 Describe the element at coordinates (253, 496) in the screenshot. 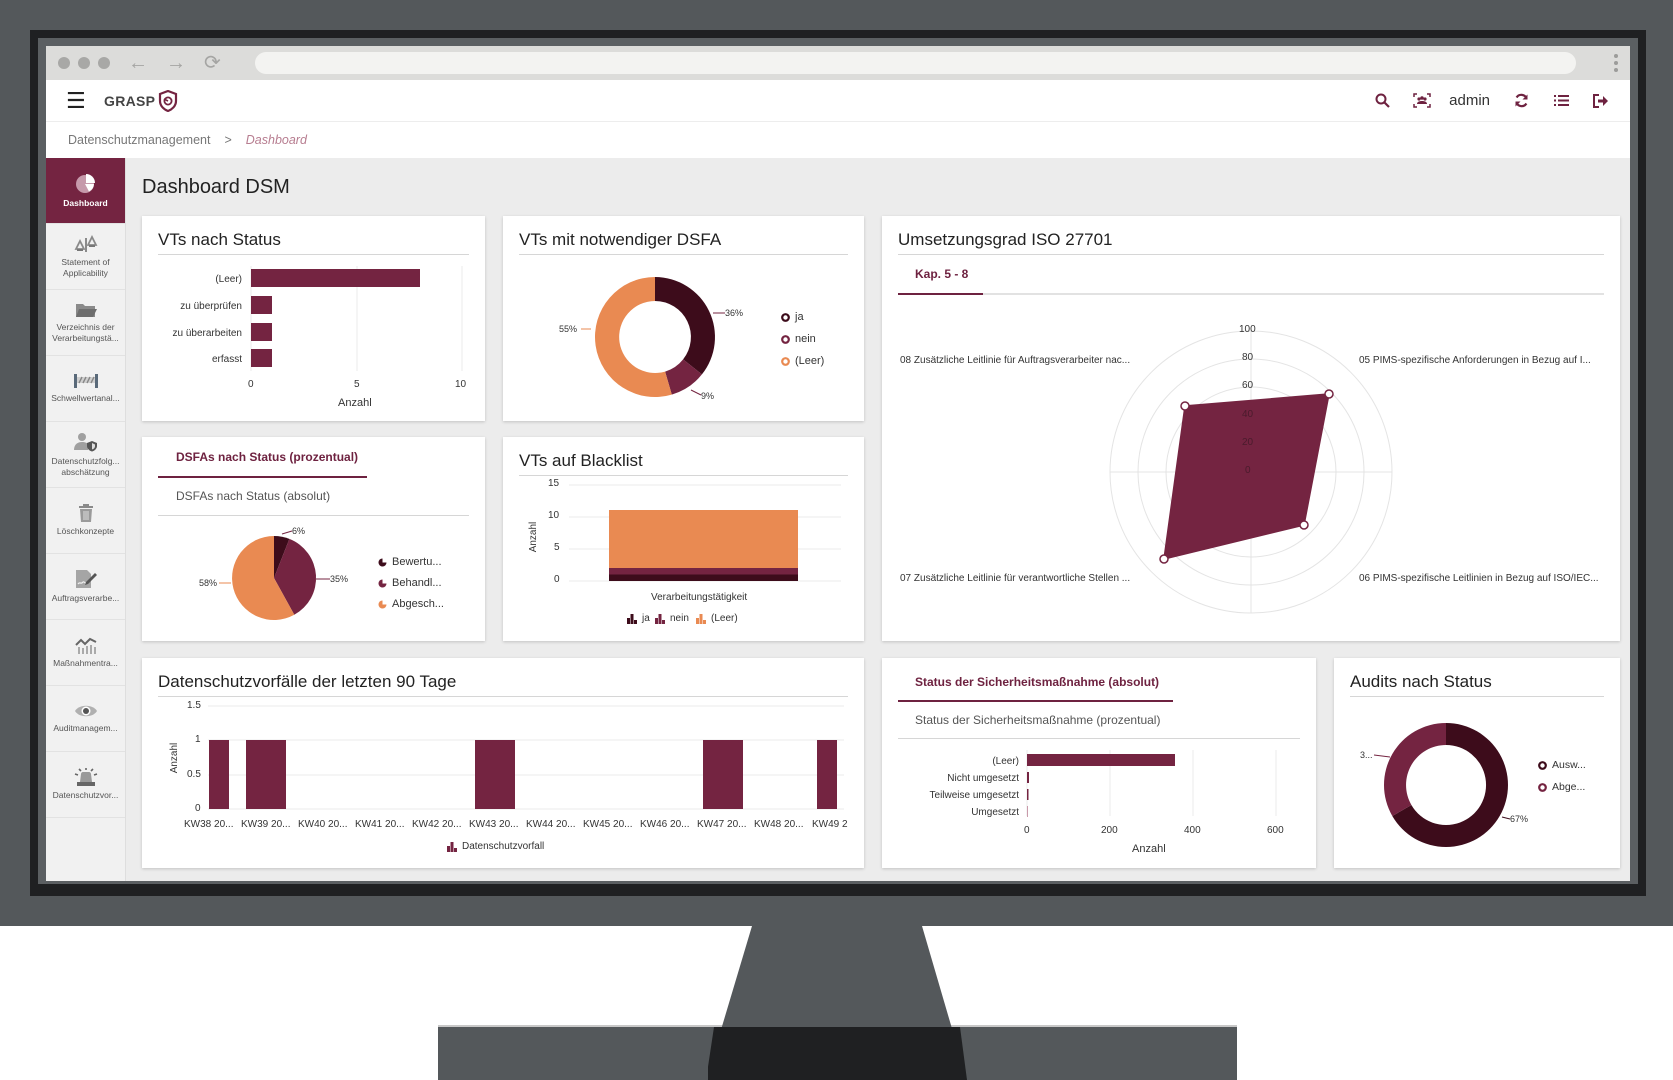

I see `tab-dsfas-absolut: DSFAs nach Status (absolut)` at that location.